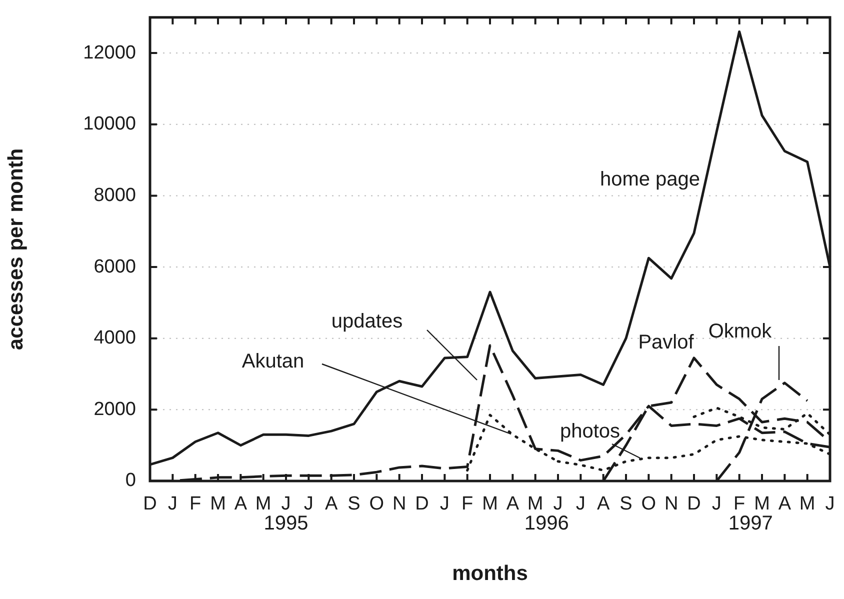 Image resolution: width=844 pixels, height=599 pixels. What do you see at coordinates (109, 124) in the screenshot?
I see `y-tick-label: 10000` at bounding box center [109, 124].